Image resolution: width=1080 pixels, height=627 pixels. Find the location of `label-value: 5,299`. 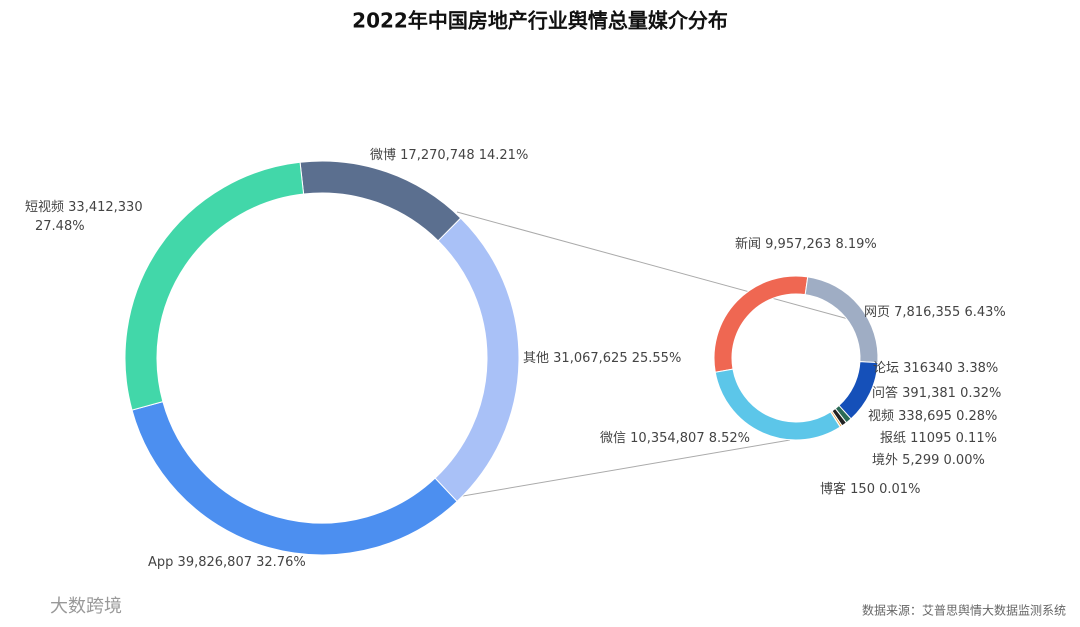

label-value: 5,299 is located at coordinates (920, 460).